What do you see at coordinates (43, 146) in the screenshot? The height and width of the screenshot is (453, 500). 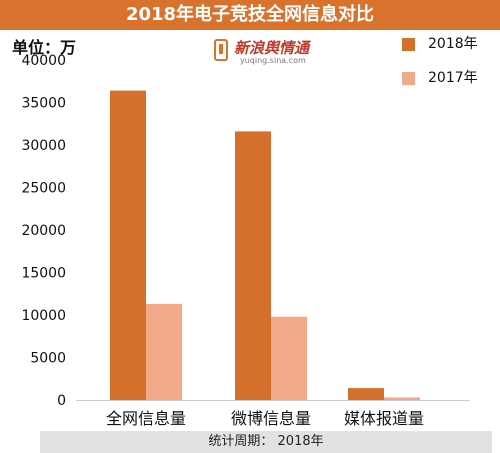 I see `y-tick-label: 30000` at bounding box center [43, 146].